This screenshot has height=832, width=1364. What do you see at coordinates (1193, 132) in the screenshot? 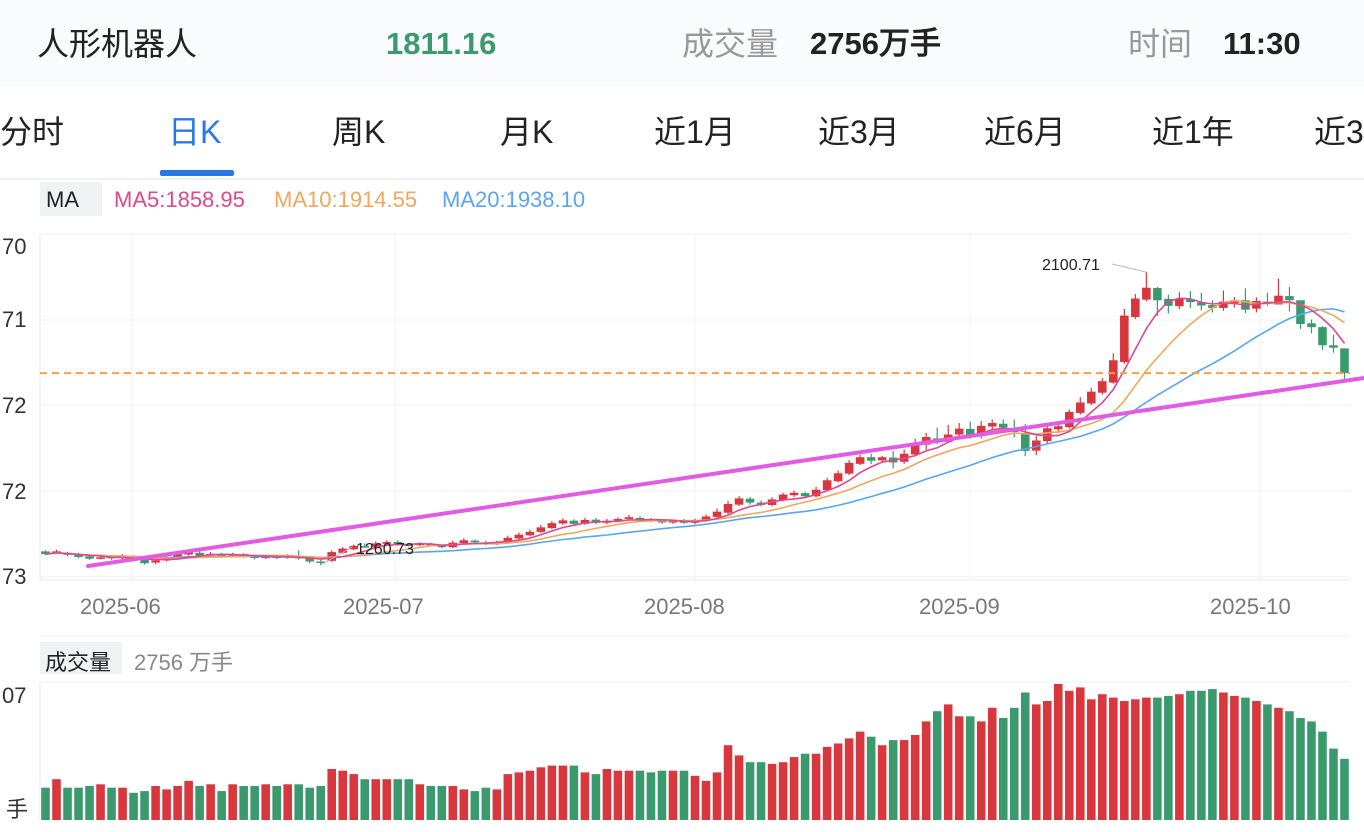
I see `tab-1-year: 近1年` at bounding box center [1193, 132].